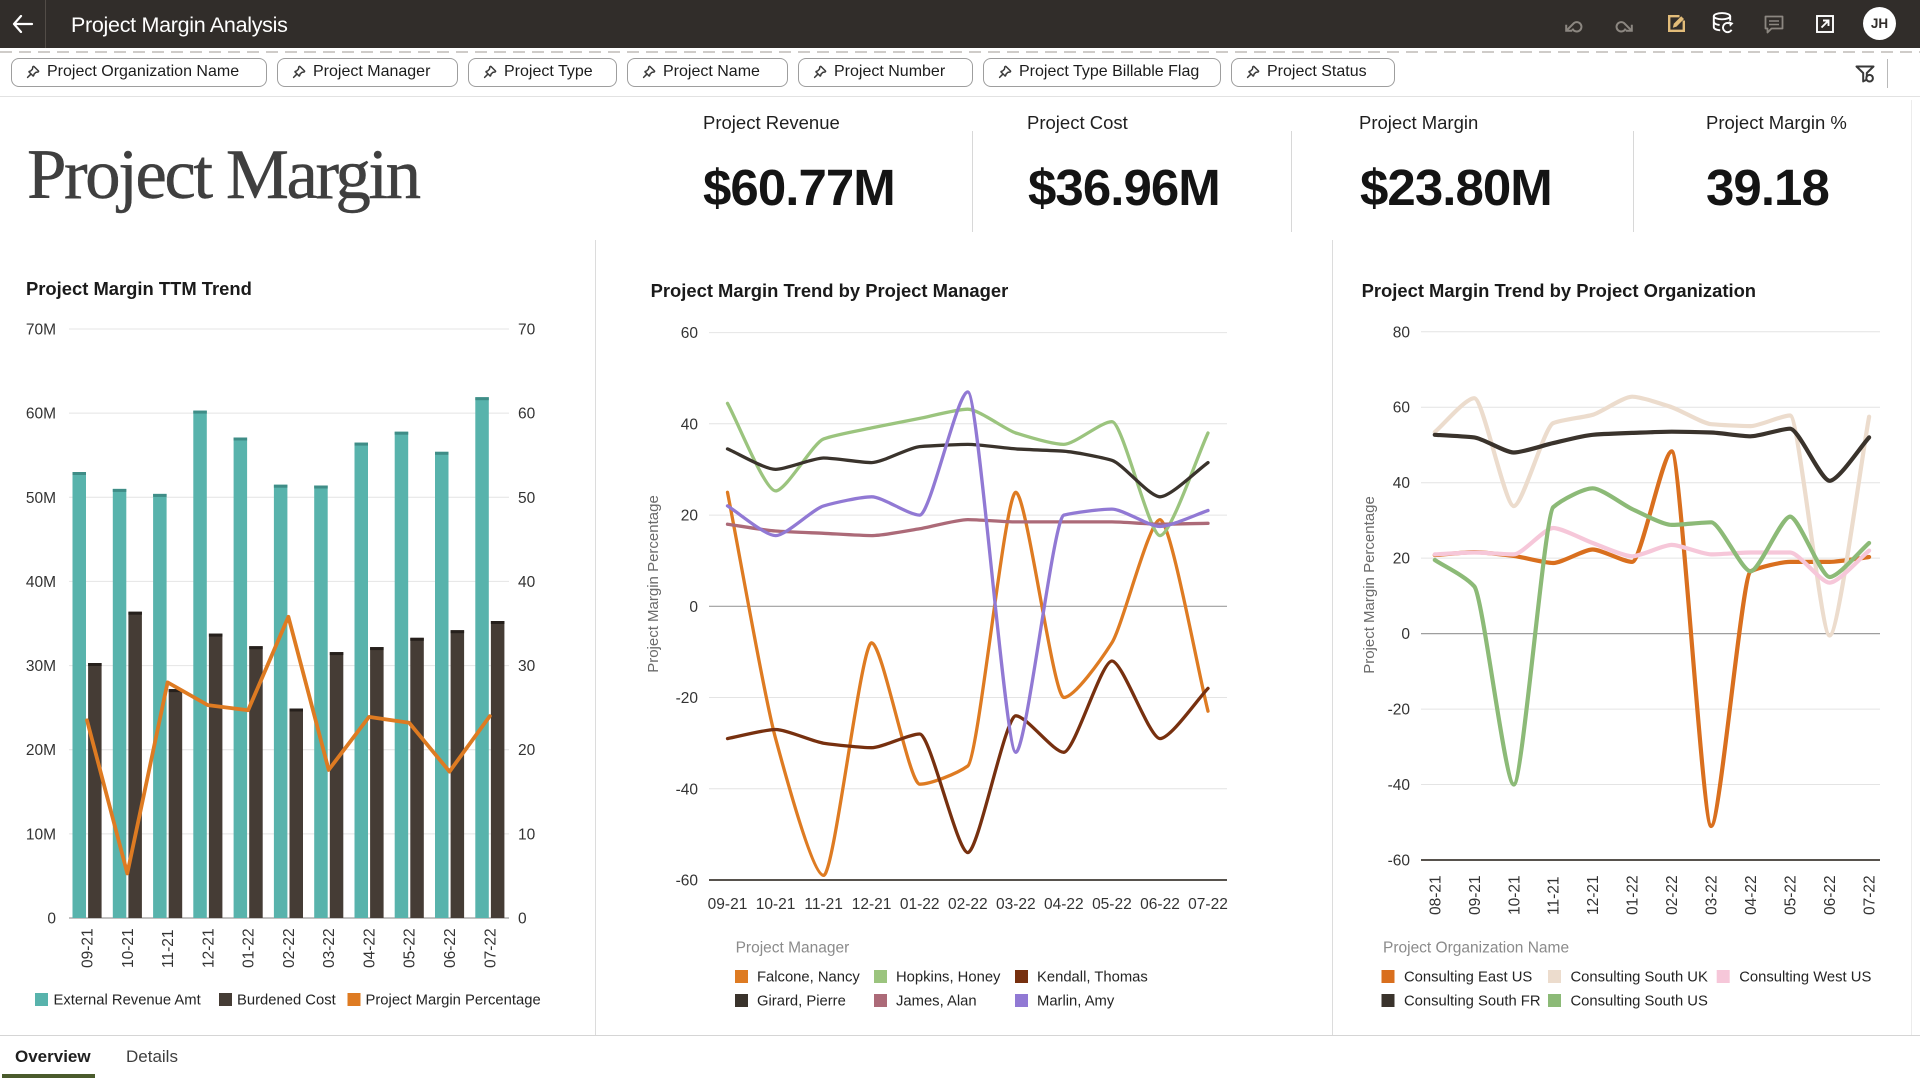 This screenshot has height=1080, width=1920. I want to click on svg-text: 60M, so click(41, 414).